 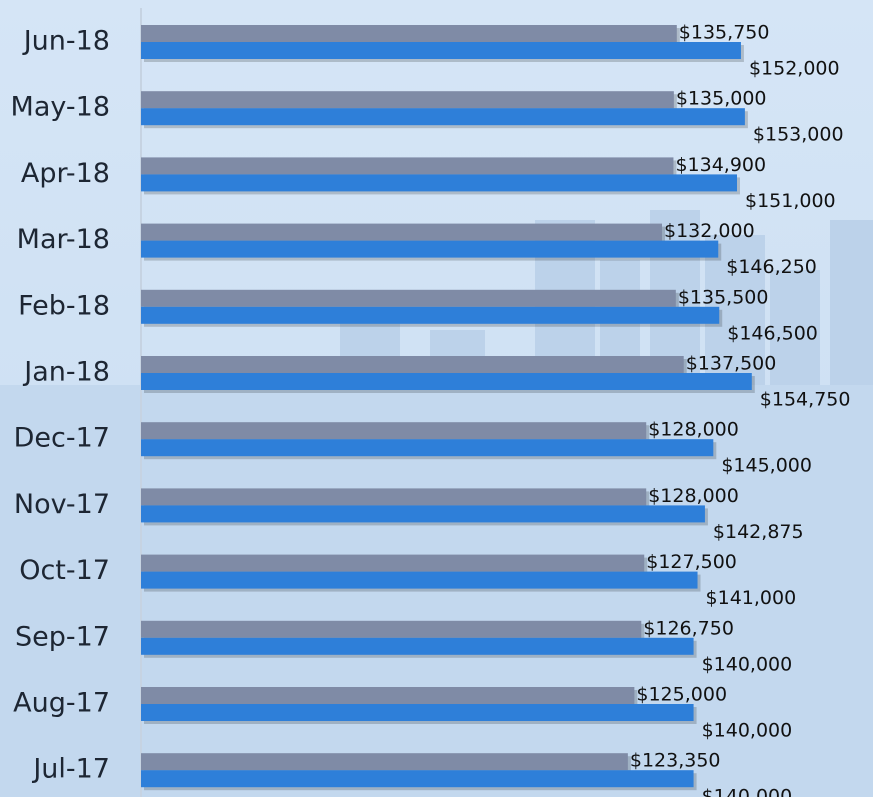 I want to click on value-label: $154,750, so click(x=805, y=400).